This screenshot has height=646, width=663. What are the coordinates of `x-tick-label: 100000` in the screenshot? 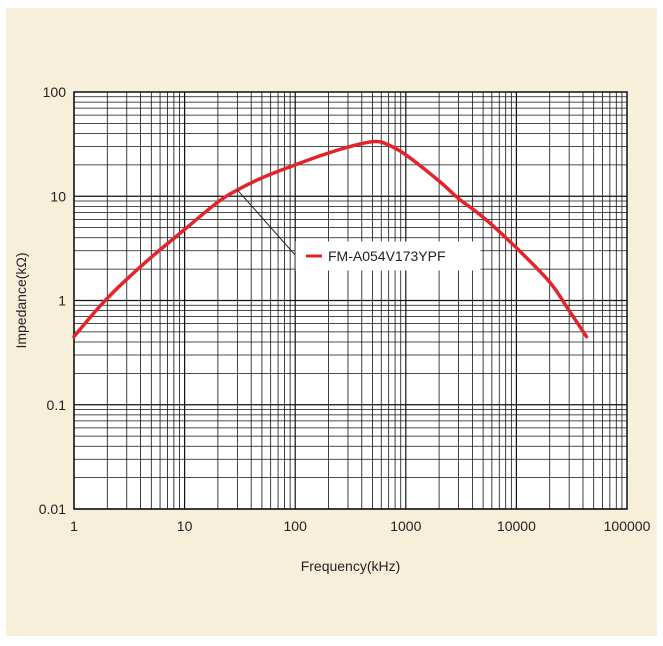 It's located at (627, 526).